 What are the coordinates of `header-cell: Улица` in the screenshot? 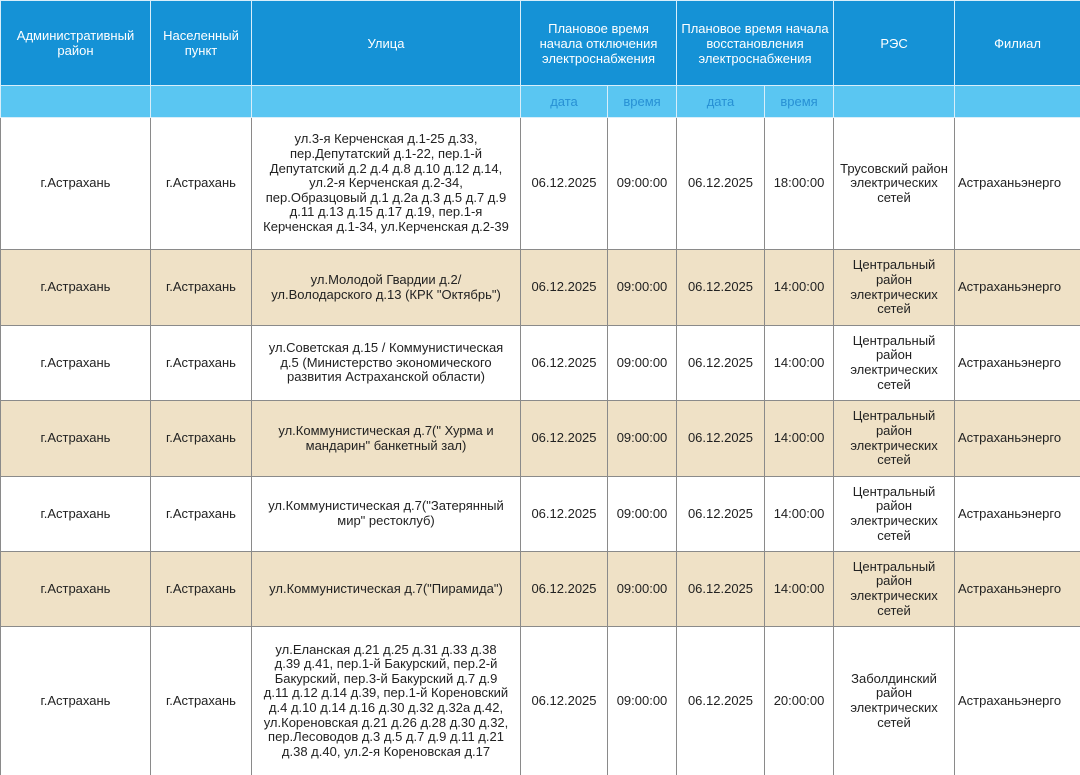 It's located at (386, 43).